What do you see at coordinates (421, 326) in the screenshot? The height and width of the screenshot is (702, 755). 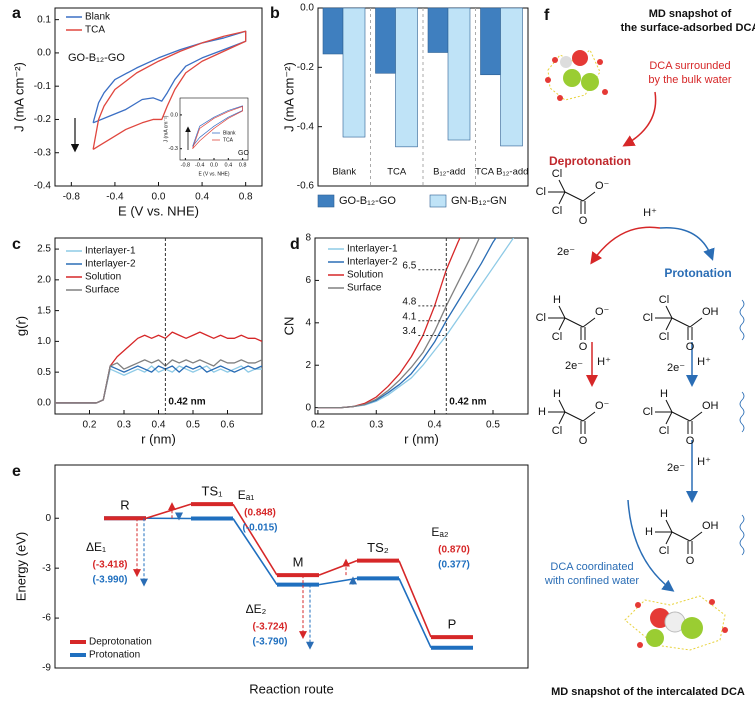 I see `plot-frame` at bounding box center [421, 326].